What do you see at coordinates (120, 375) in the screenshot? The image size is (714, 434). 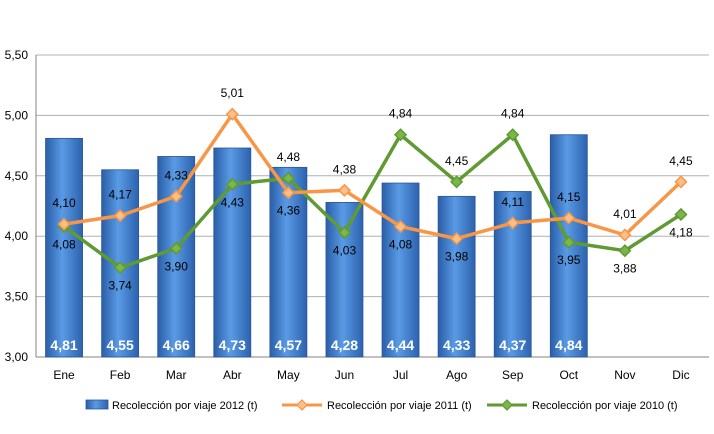 I see `x-tick-label: Feb` at bounding box center [120, 375].